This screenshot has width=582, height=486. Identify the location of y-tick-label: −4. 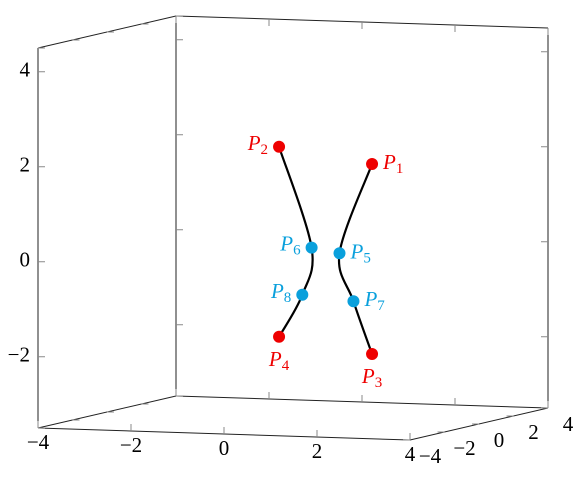
(430, 456).